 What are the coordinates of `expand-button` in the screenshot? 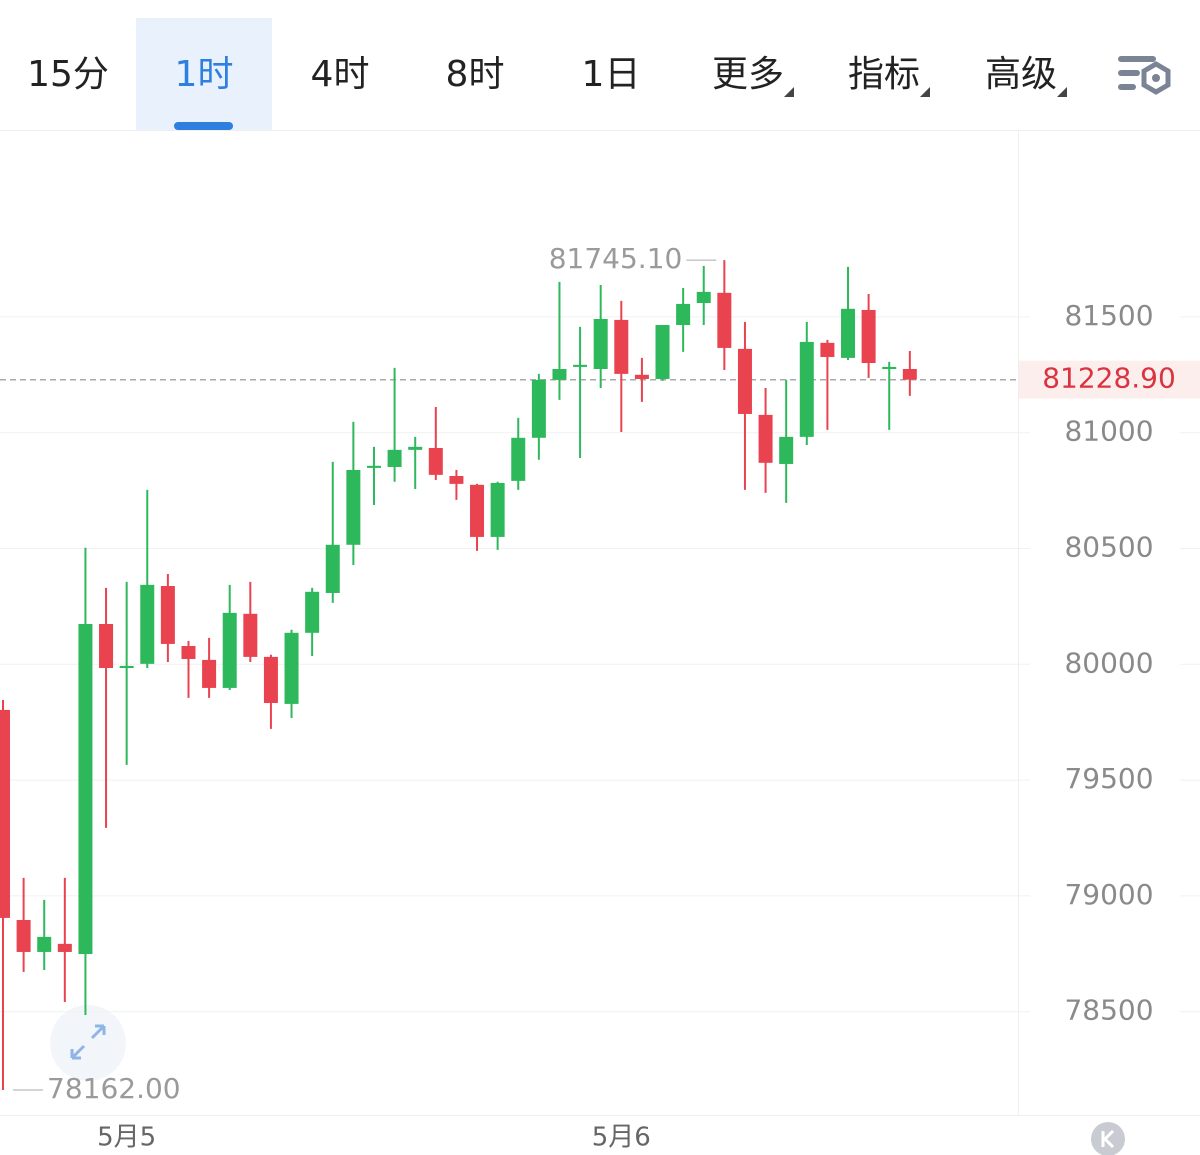 It's located at (88, 1043).